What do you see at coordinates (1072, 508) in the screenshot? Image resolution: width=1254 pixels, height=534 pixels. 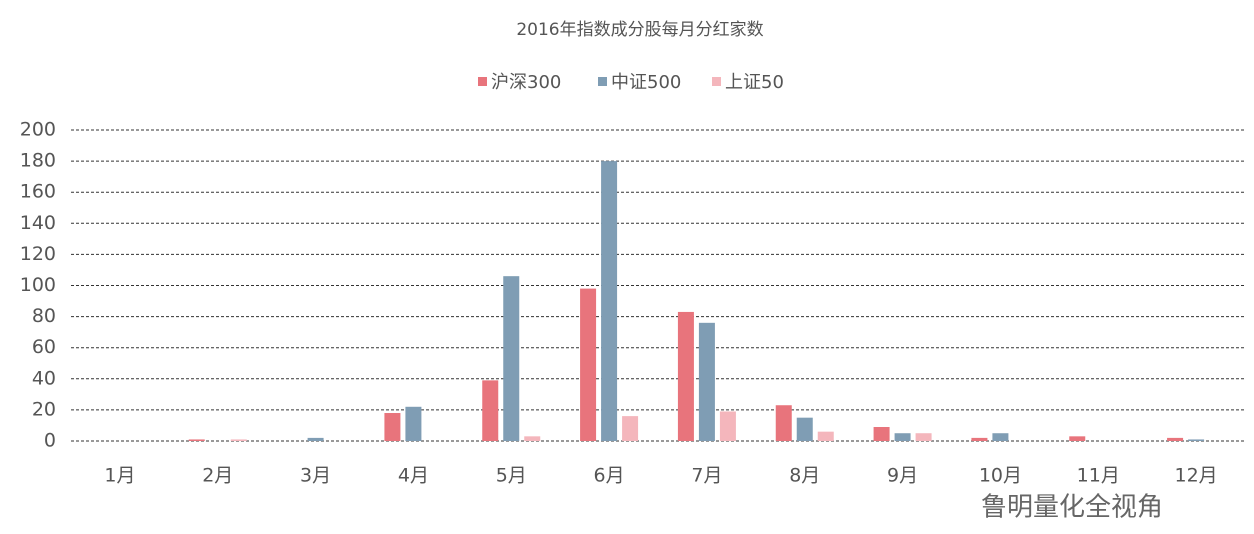 I see `watermark: 鲁明量化全视角` at bounding box center [1072, 508].